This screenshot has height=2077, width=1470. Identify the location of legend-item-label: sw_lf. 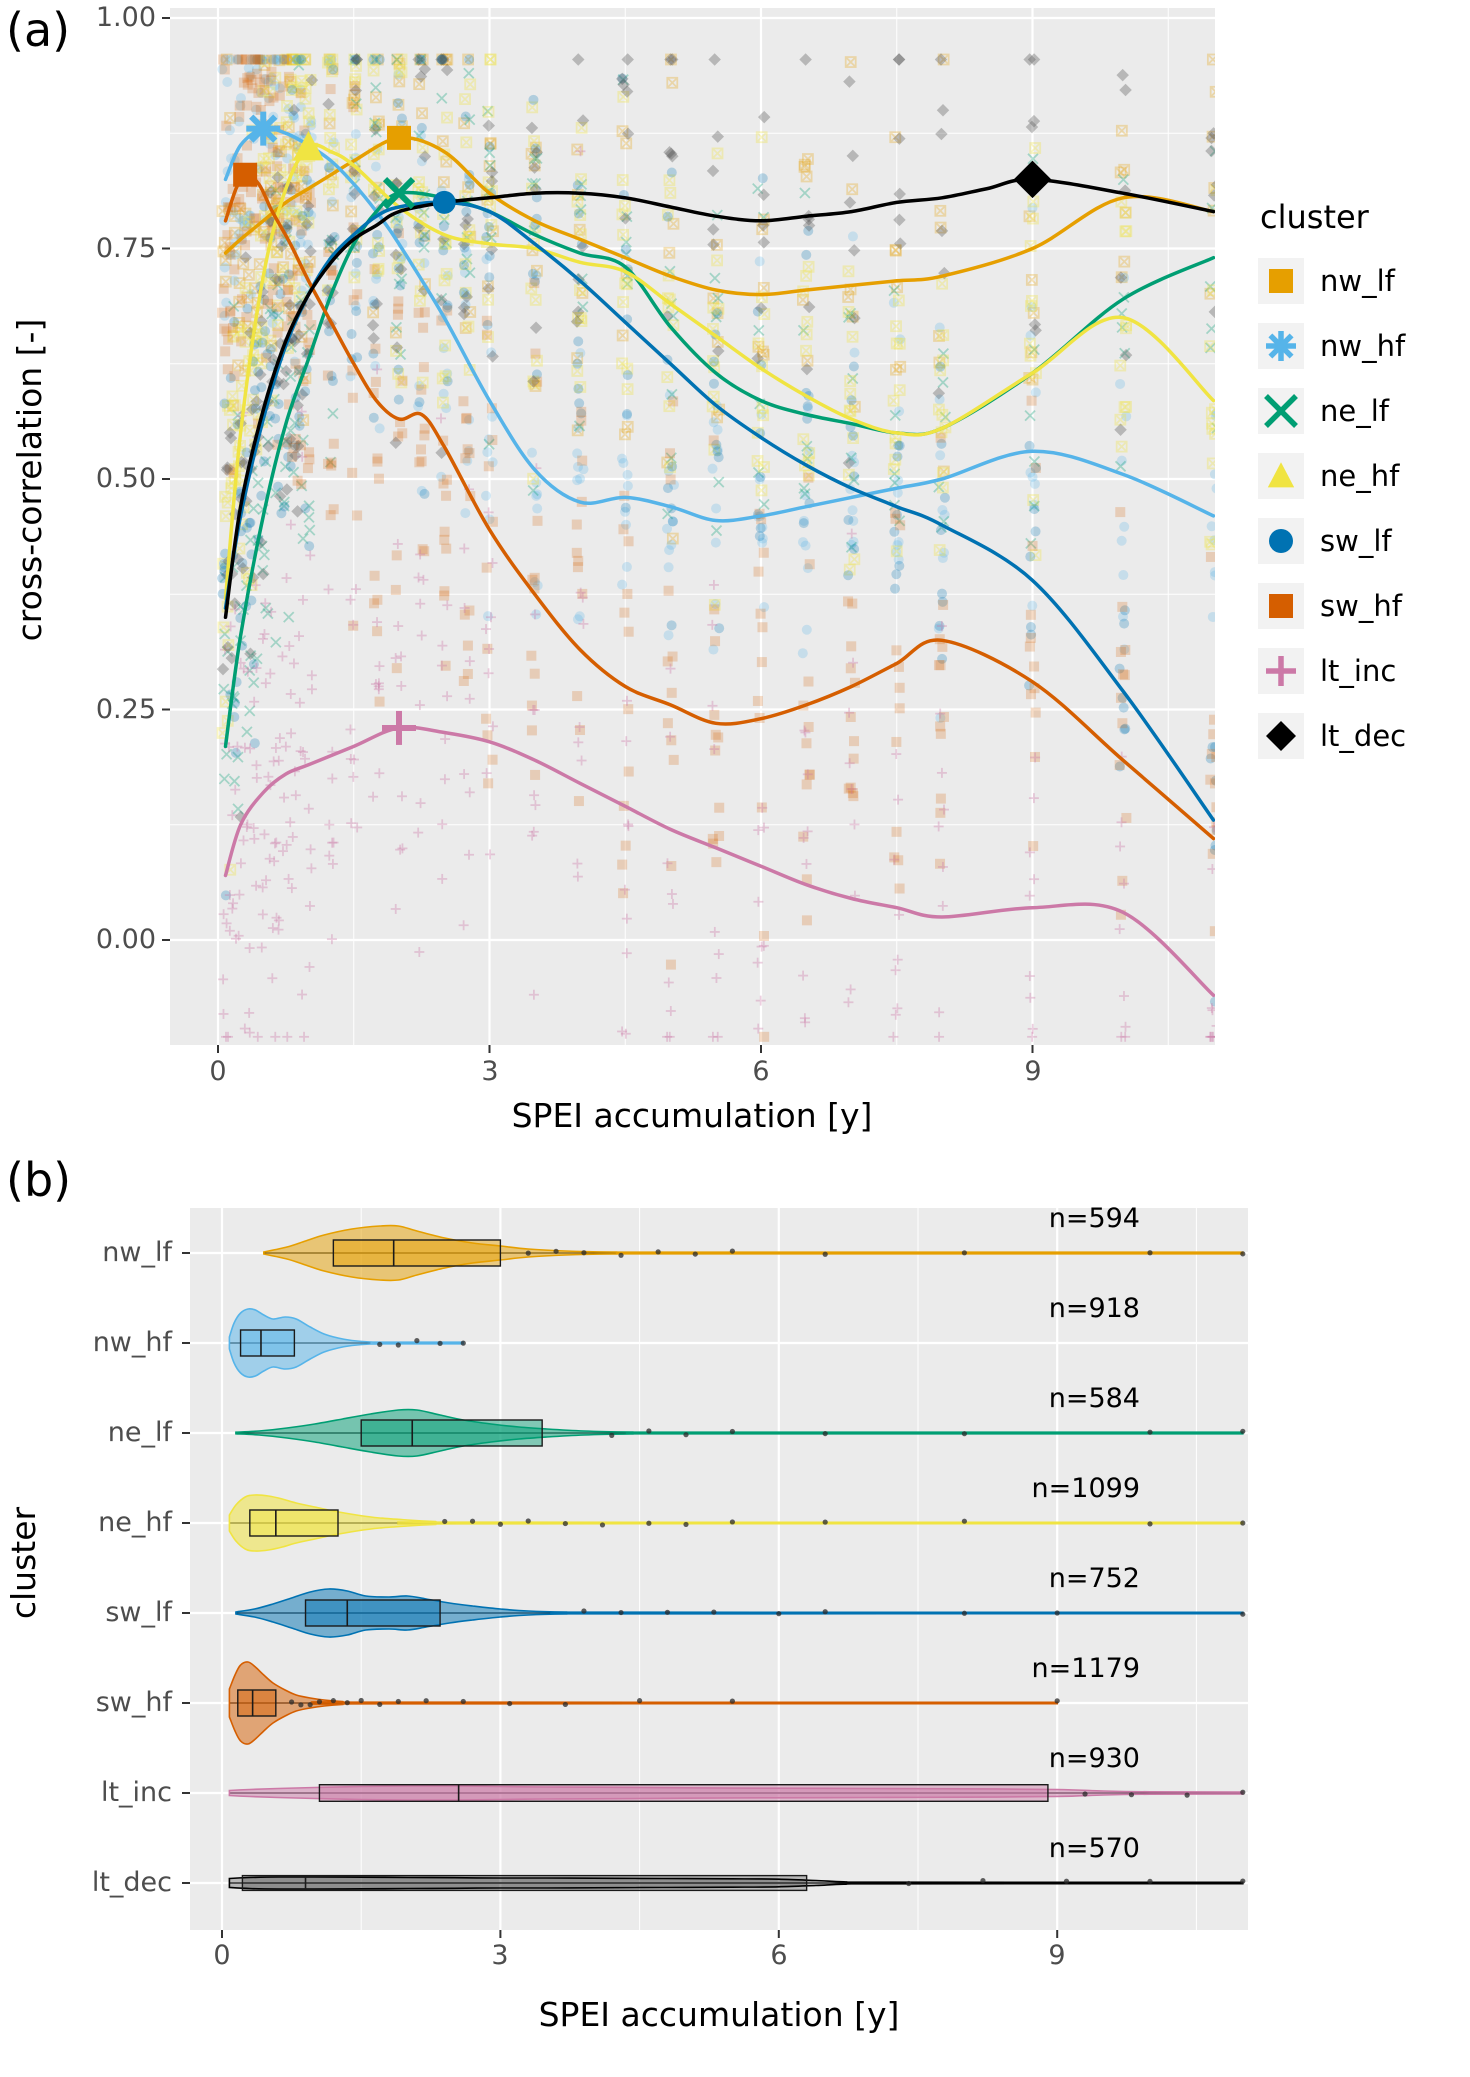
(1356, 541).